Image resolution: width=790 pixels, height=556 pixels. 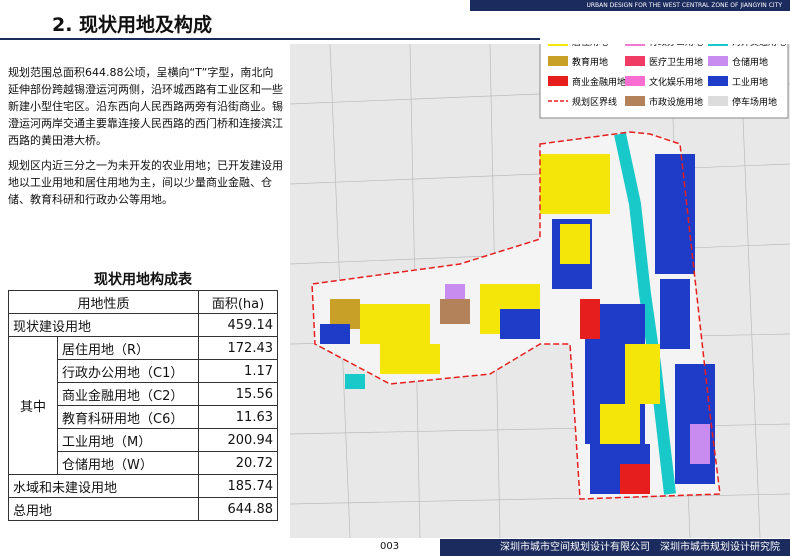 I want to click on row-label: 现状建设用地, so click(x=103, y=325).